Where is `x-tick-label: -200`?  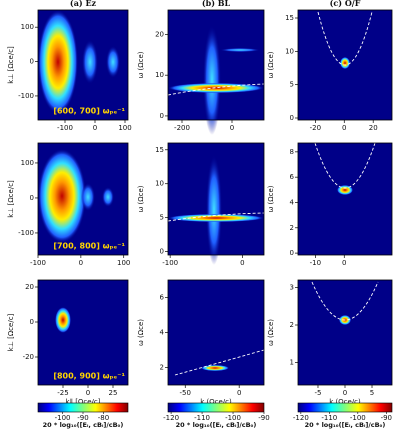 x-tick-label: -200 is located at coordinates (182, 128).